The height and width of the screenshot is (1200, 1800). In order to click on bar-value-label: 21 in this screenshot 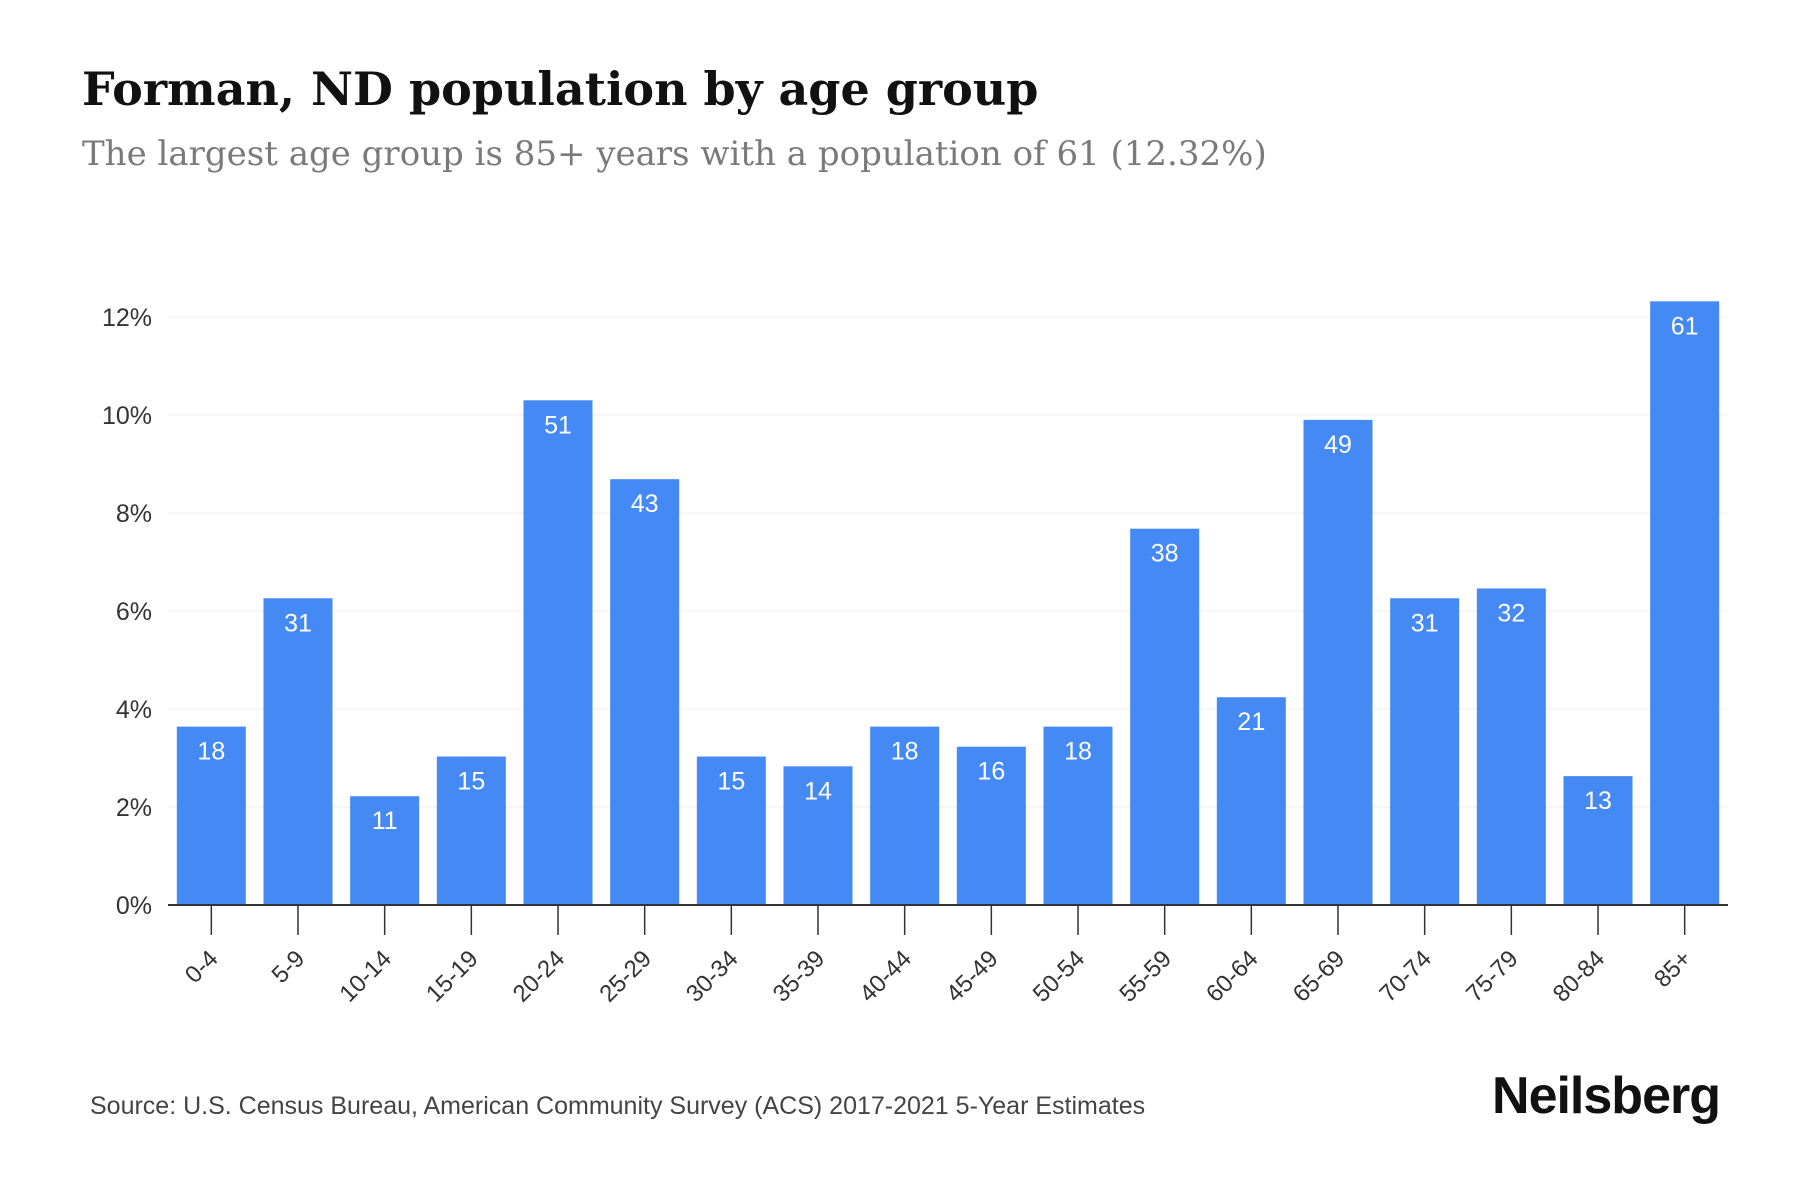, I will do `click(1251, 722)`.